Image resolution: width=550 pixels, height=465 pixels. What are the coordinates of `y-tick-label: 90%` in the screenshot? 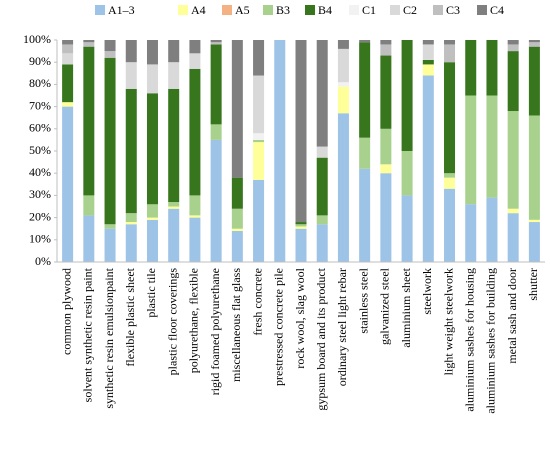 It's located at (40, 61).